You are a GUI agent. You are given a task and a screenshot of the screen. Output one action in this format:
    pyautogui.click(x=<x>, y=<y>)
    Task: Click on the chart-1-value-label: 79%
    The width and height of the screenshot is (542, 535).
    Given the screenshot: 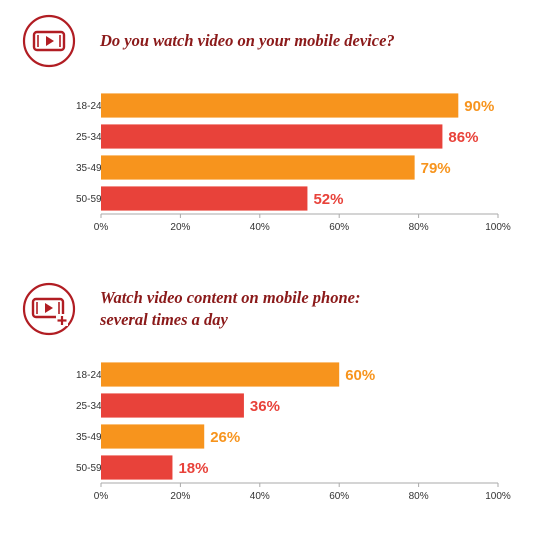 What is the action you would take?
    pyautogui.click(x=436, y=168)
    